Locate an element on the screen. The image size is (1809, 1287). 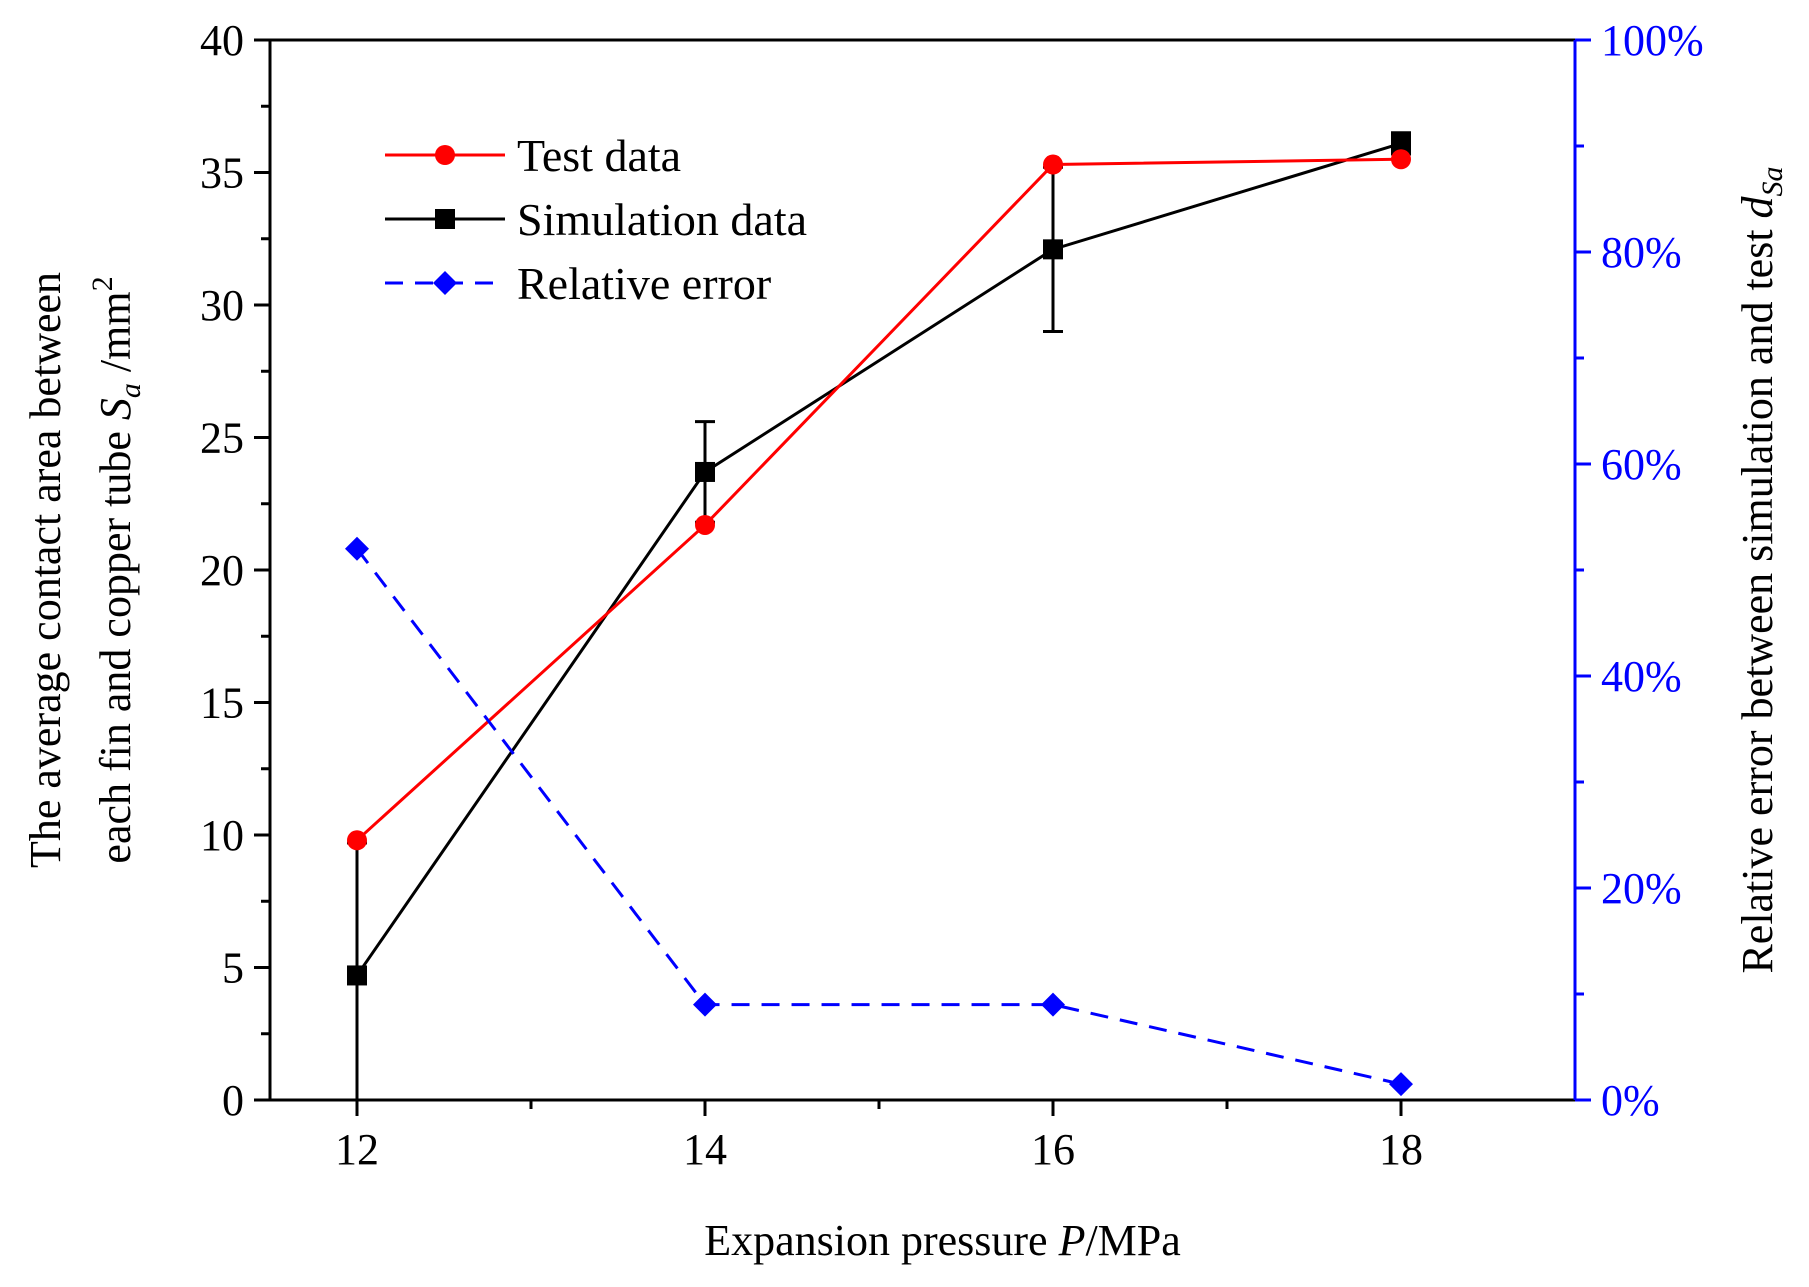
y-tick-label: 25 is located at coordinates (222, 438).